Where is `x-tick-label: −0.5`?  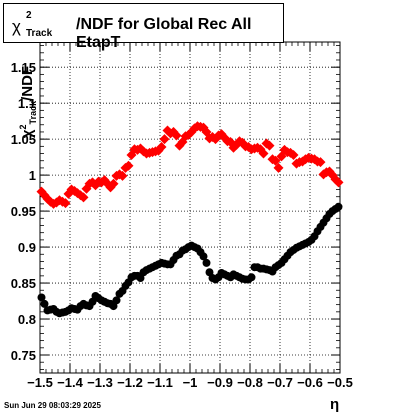
x-tick-label: −0.5 is located at coordinates (340, 382).